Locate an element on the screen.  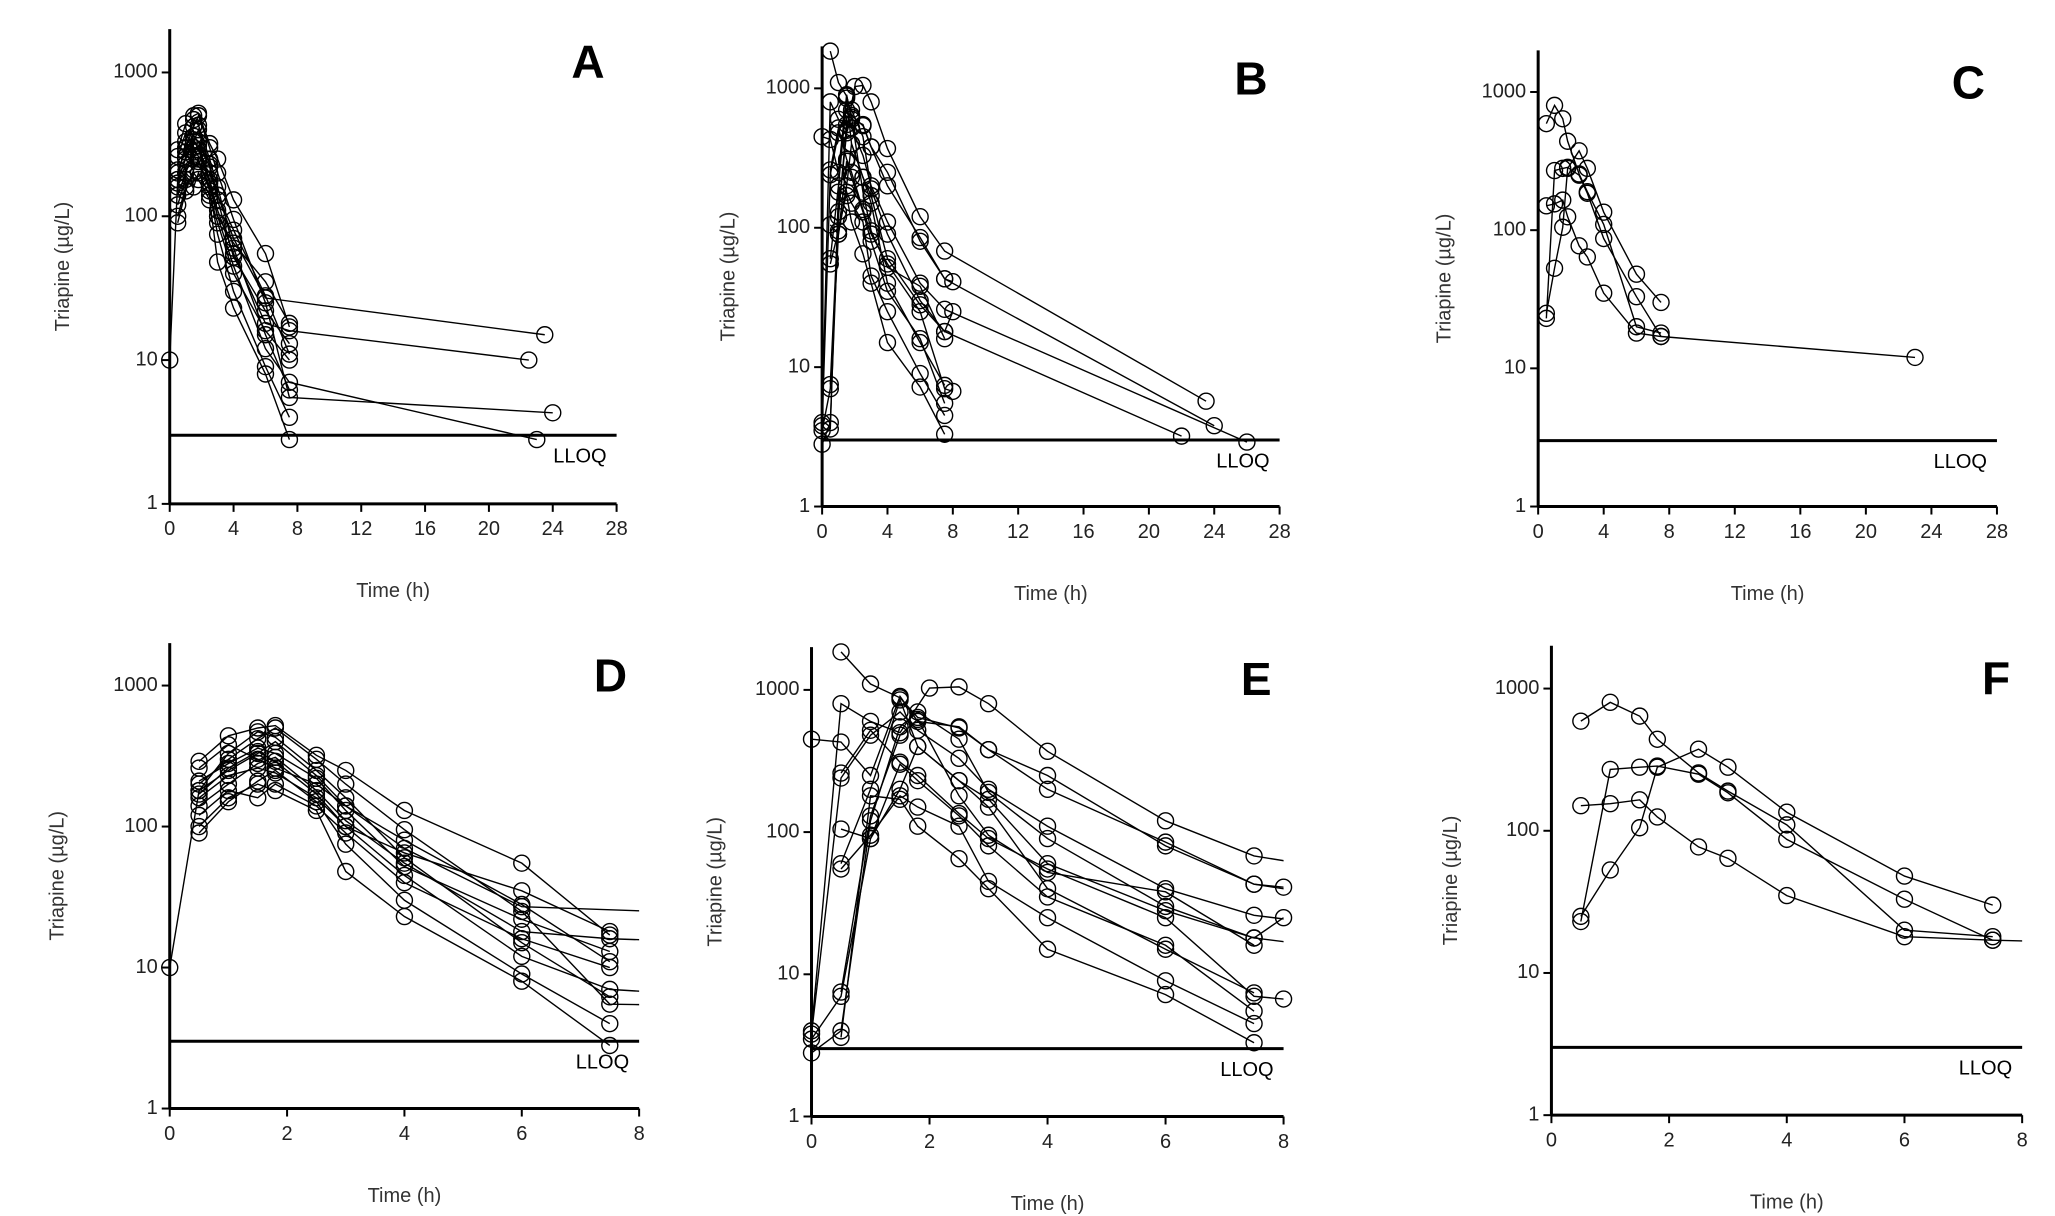
x-tick-label: 4 is located at coordinates (1047, 1142).